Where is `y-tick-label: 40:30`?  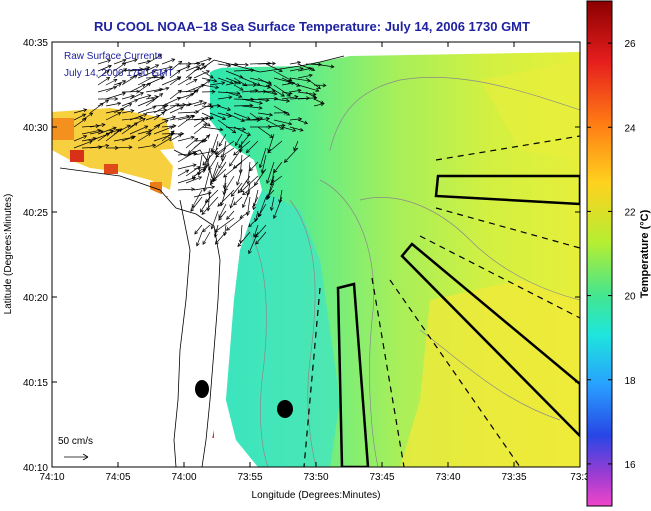 y-tick-label: 40:30 is located at coordinates (35, 128).